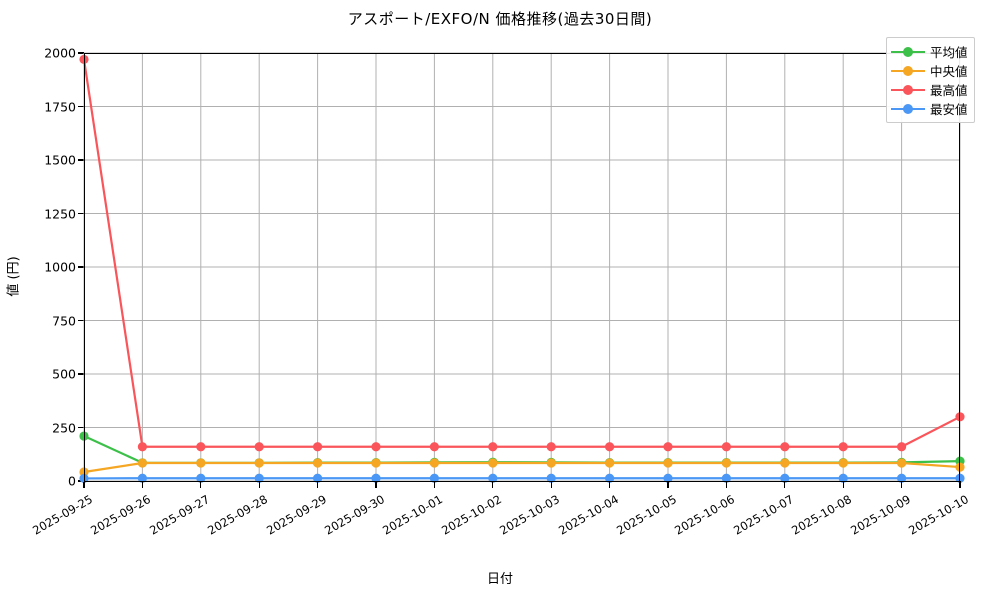 The width and height of the screenshot is (1000, 600). I want to click on legend-item: 最安値, so click(929, 108).